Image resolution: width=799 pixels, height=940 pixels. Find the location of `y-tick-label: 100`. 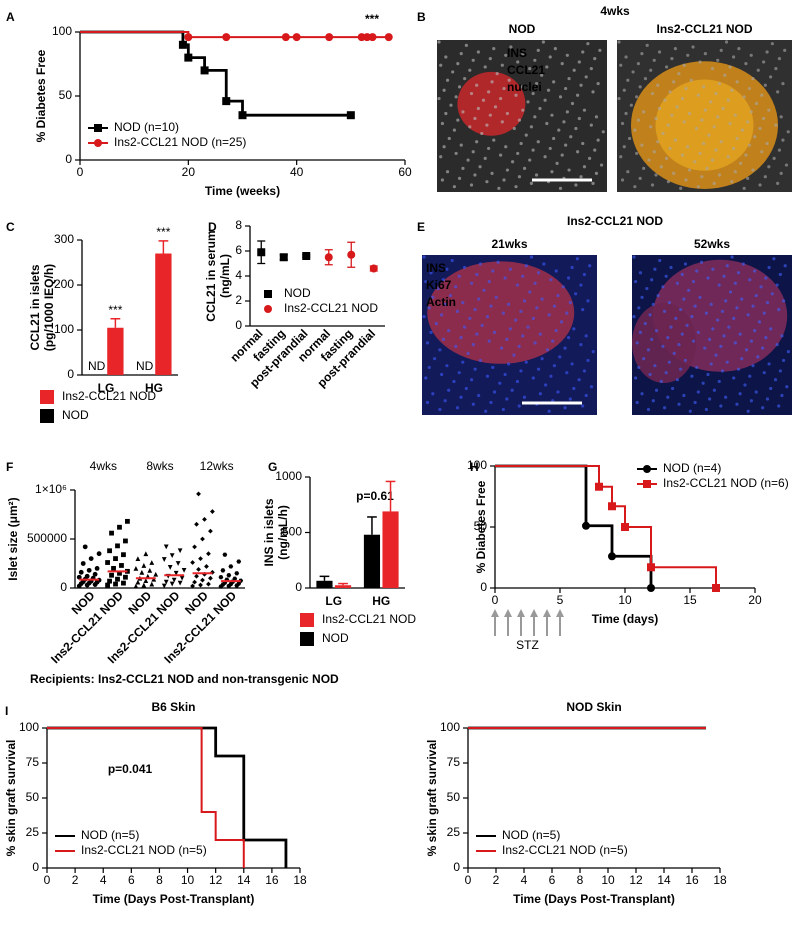

y-tick-label: 100 is located at coordinates (64, 329).